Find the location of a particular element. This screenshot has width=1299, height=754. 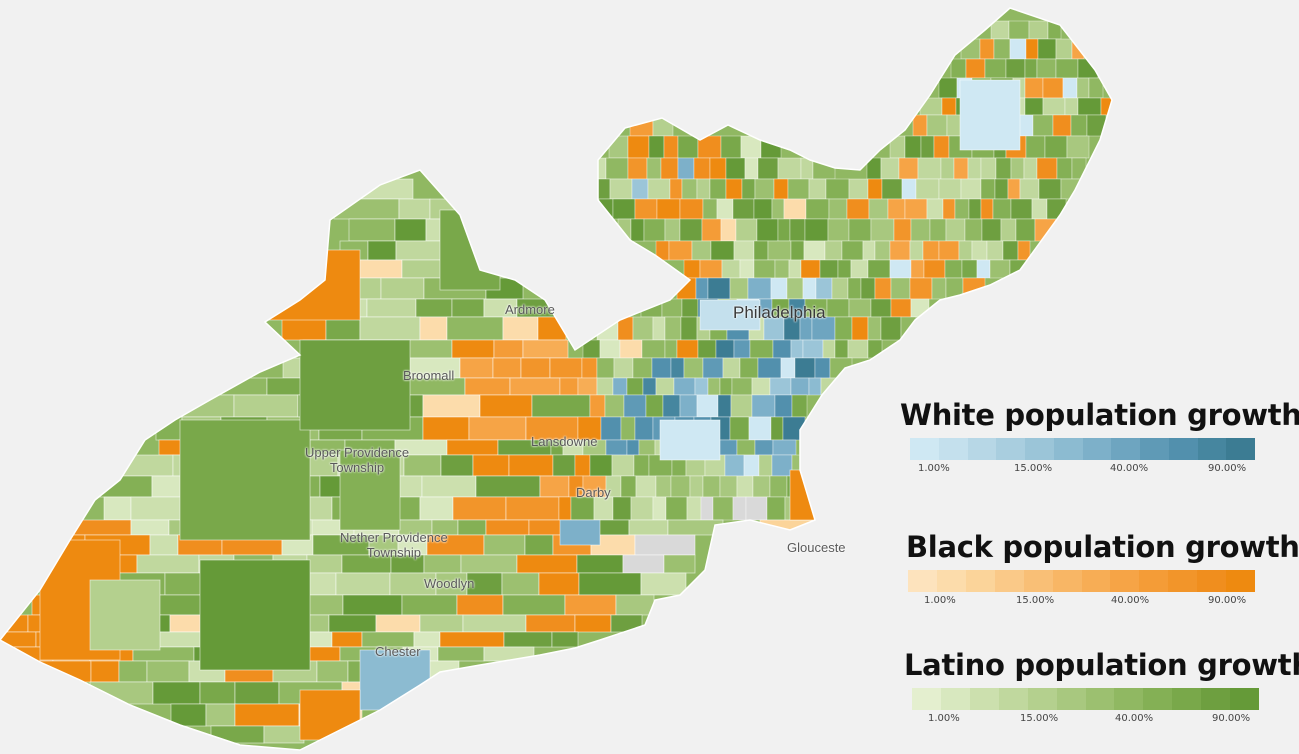

place-label-upper-providence: Upper Providence Township is located at coordinates (357, 460).